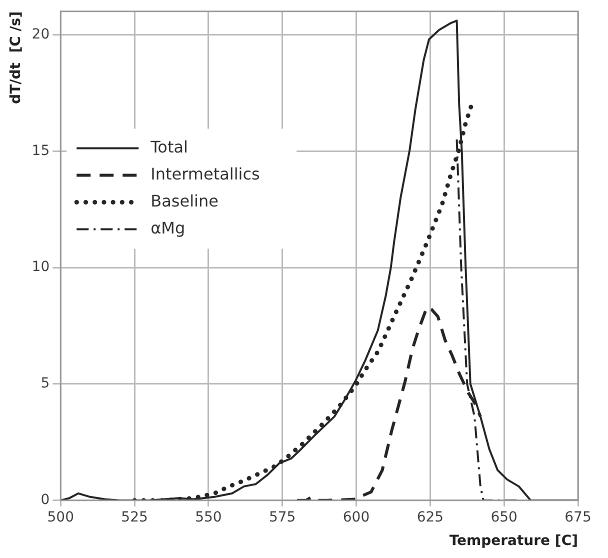 This screenshot has width=608, height=558. I want to click on legend-label: Baseline, so click(184, 200).